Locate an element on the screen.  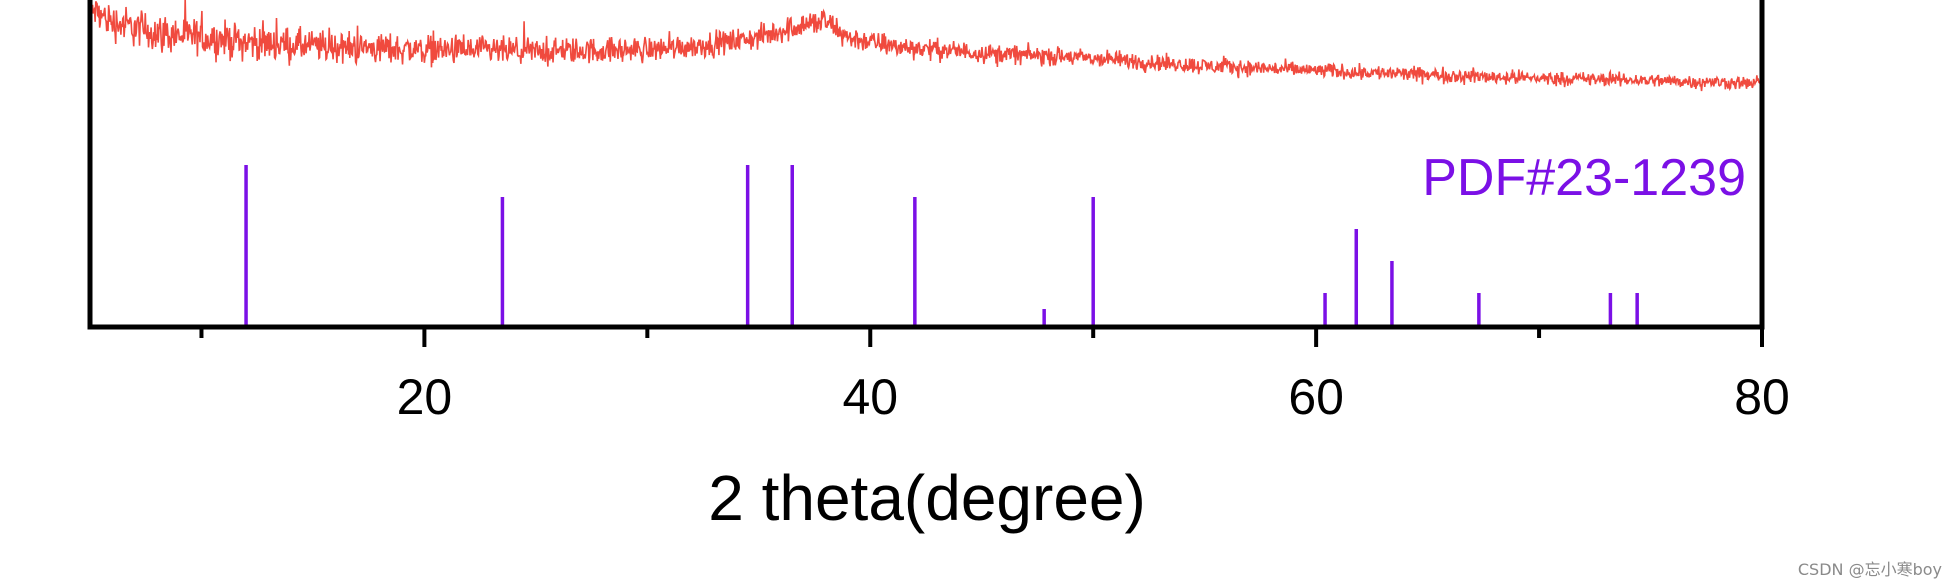
xrd-pattern-line is located at coordinates (926, 46).